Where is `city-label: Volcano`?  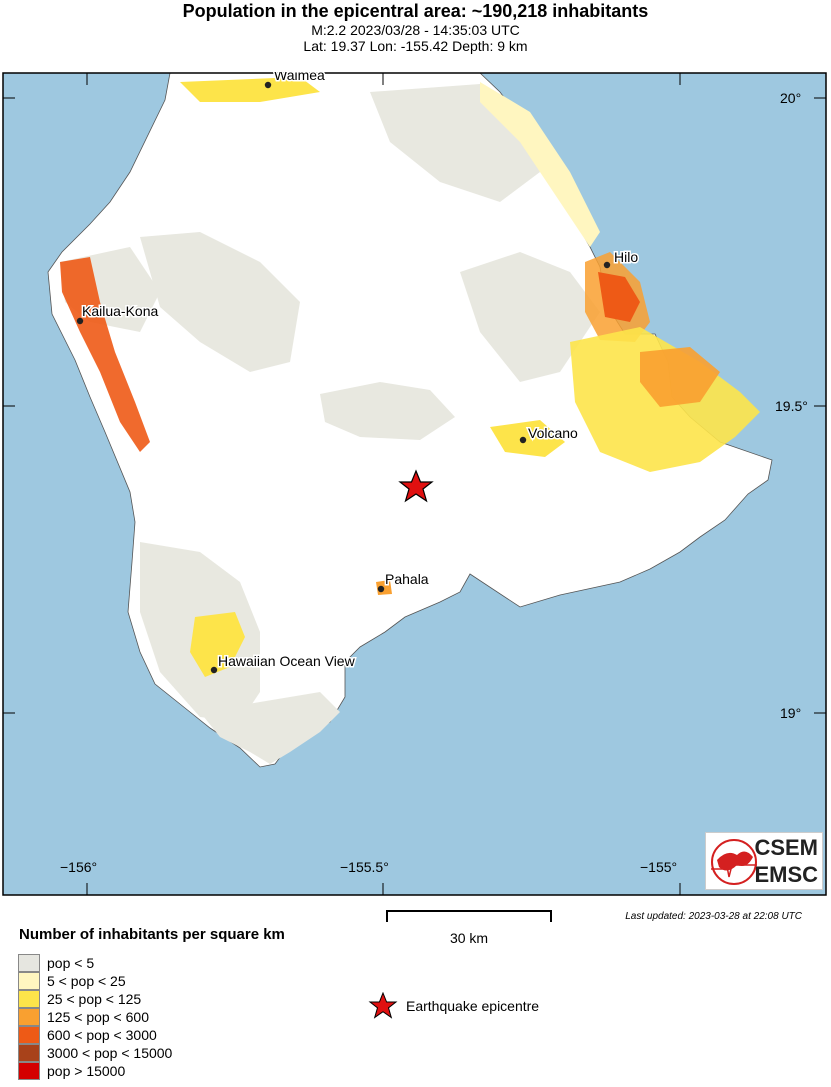
city-label: Volcano is located at coordinates (553, 433).